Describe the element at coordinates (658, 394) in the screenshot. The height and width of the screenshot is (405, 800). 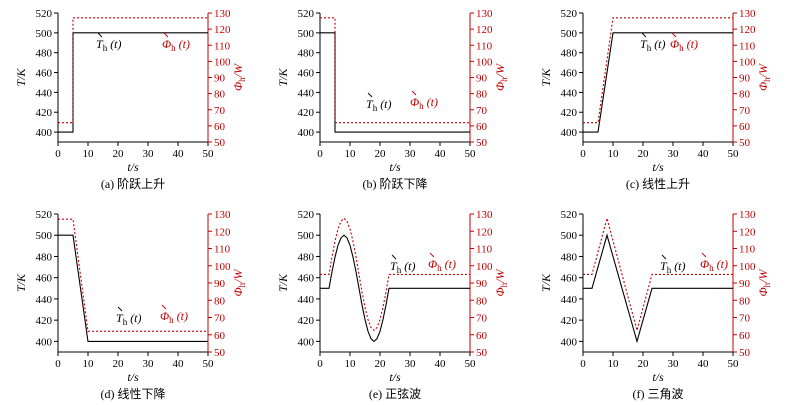
I see `panel-caption: (f) 三角波` at that location.